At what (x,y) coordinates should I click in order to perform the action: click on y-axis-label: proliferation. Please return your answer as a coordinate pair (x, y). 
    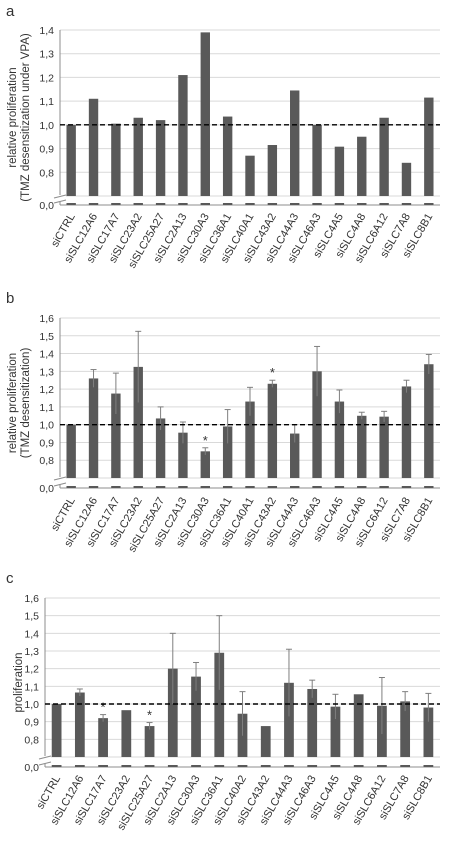
    Looking at the image, I should click on (19, 682).